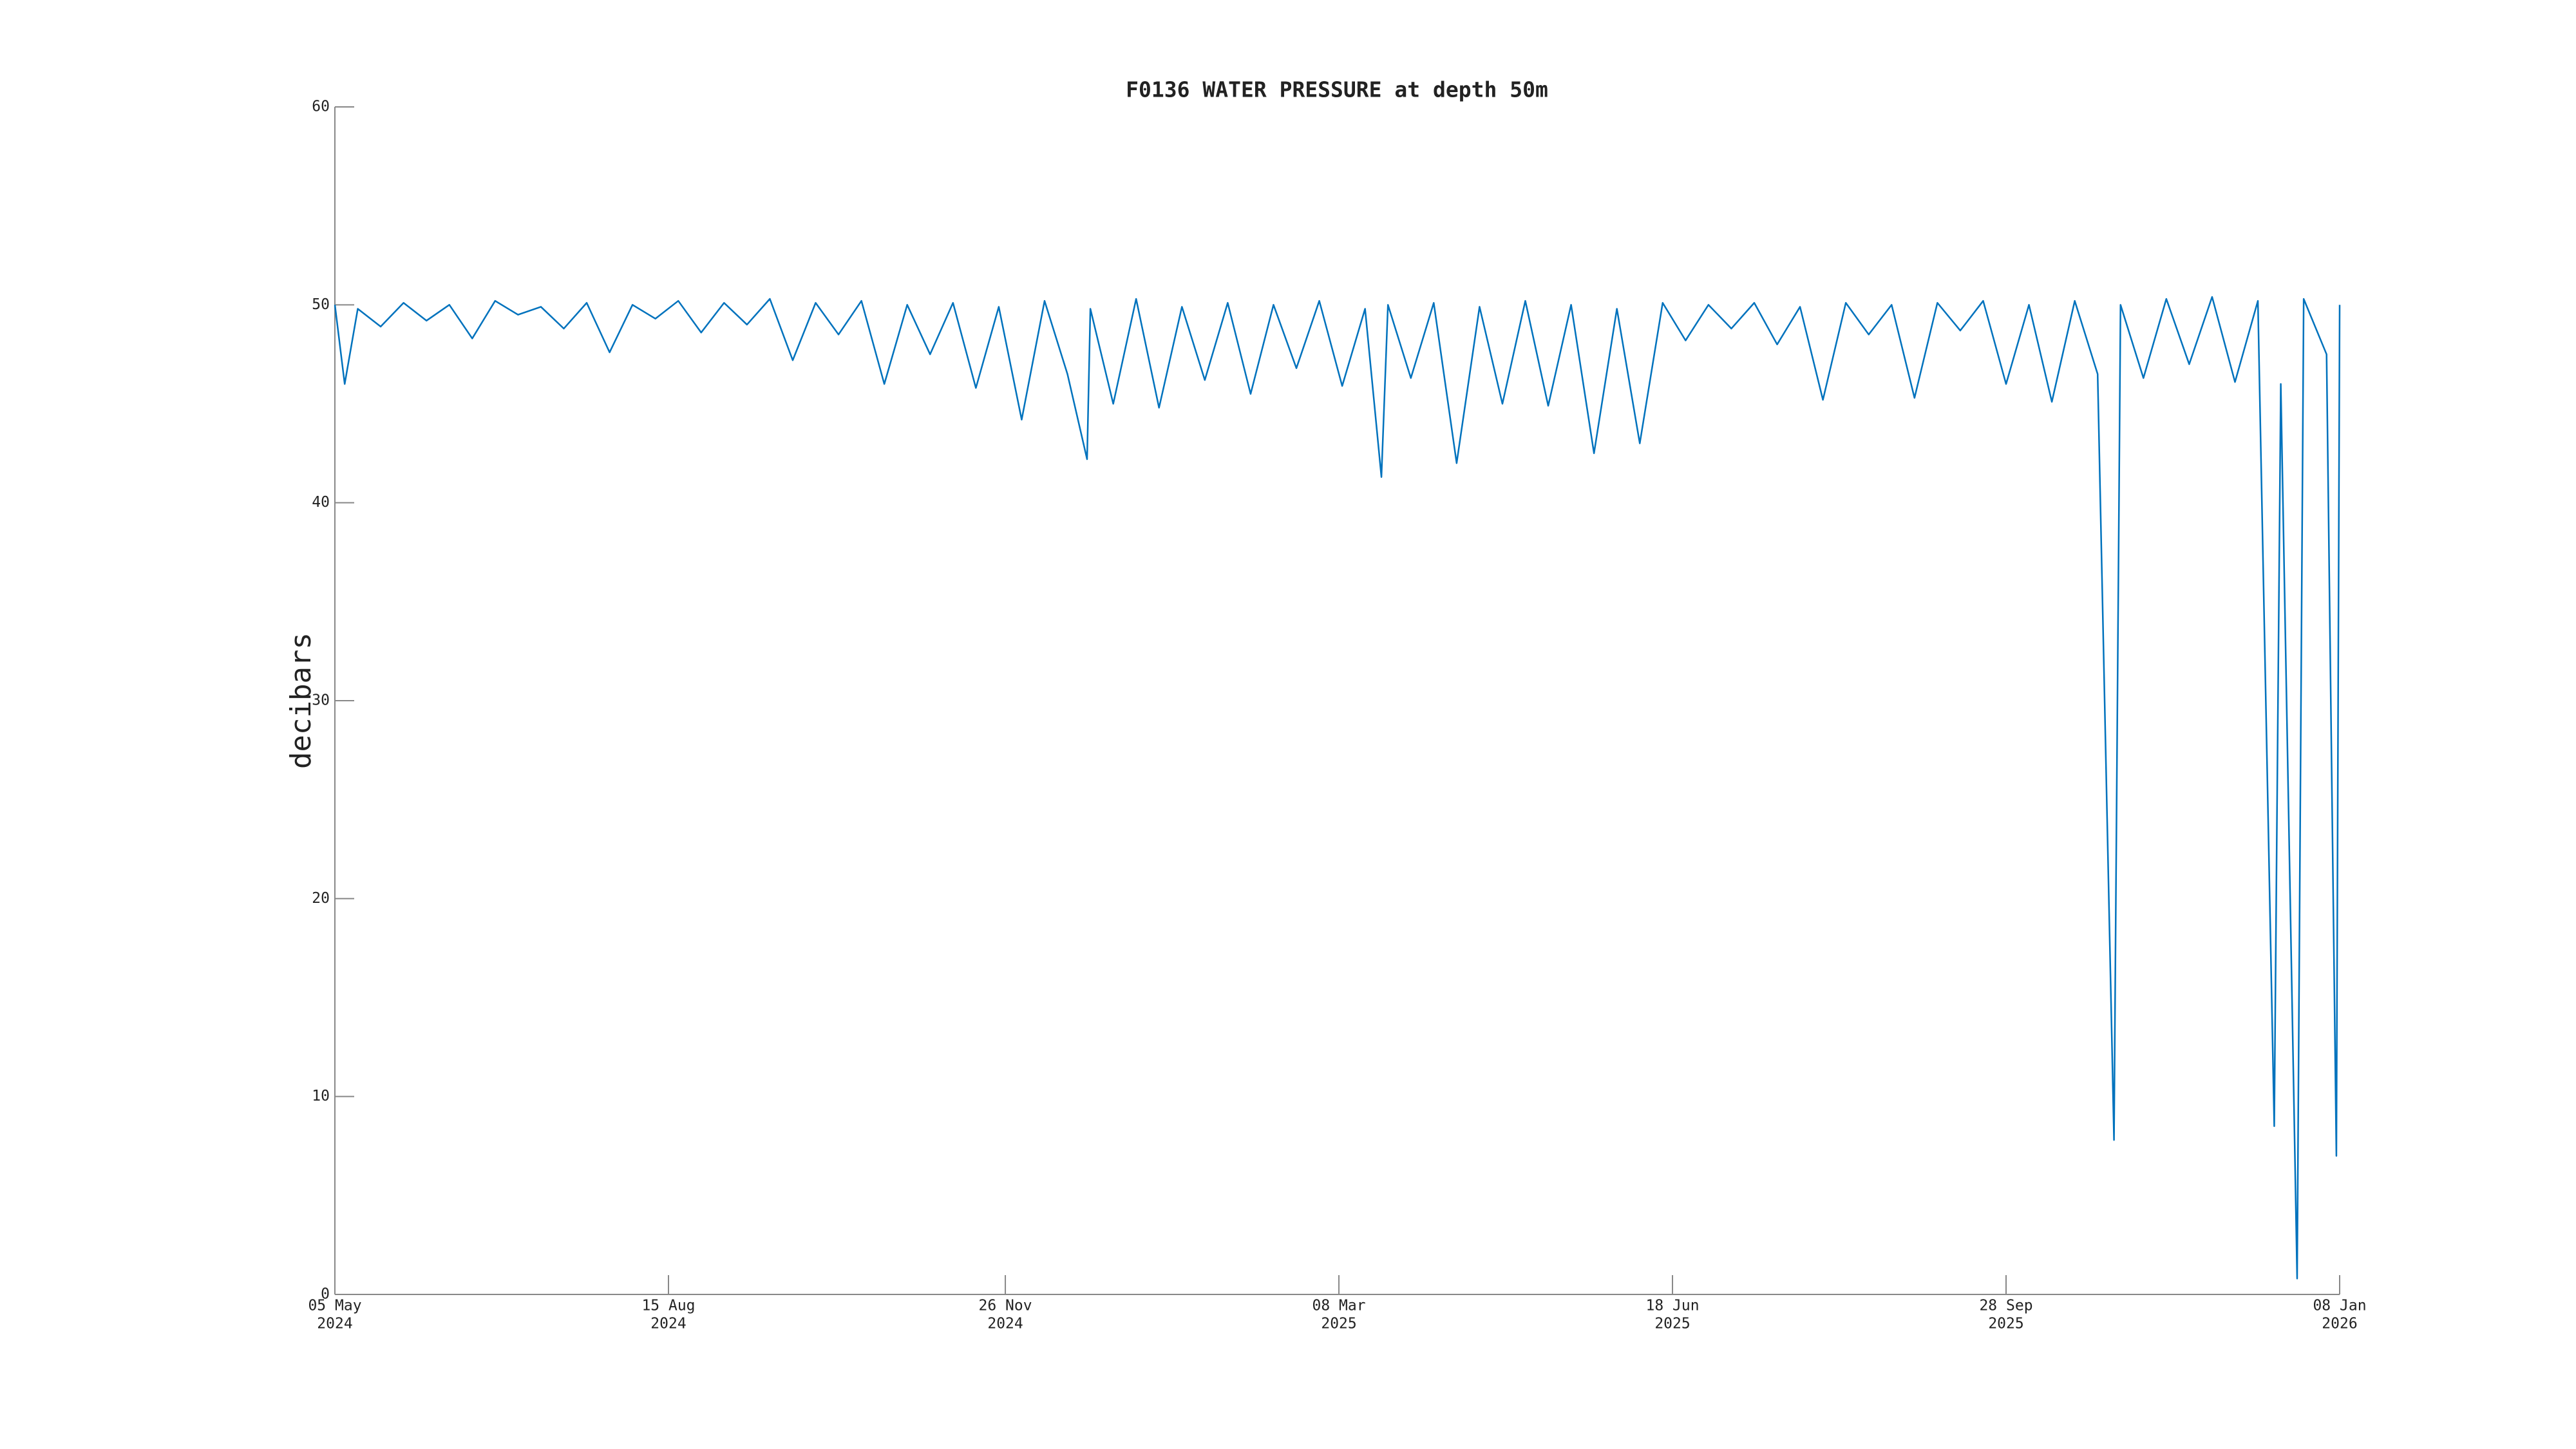 The width and height of the screenshot is (2576, 1449). Describe the element at coordinates (321, 700) in the screenshot. I see `y-tick-label: 30` at that location.